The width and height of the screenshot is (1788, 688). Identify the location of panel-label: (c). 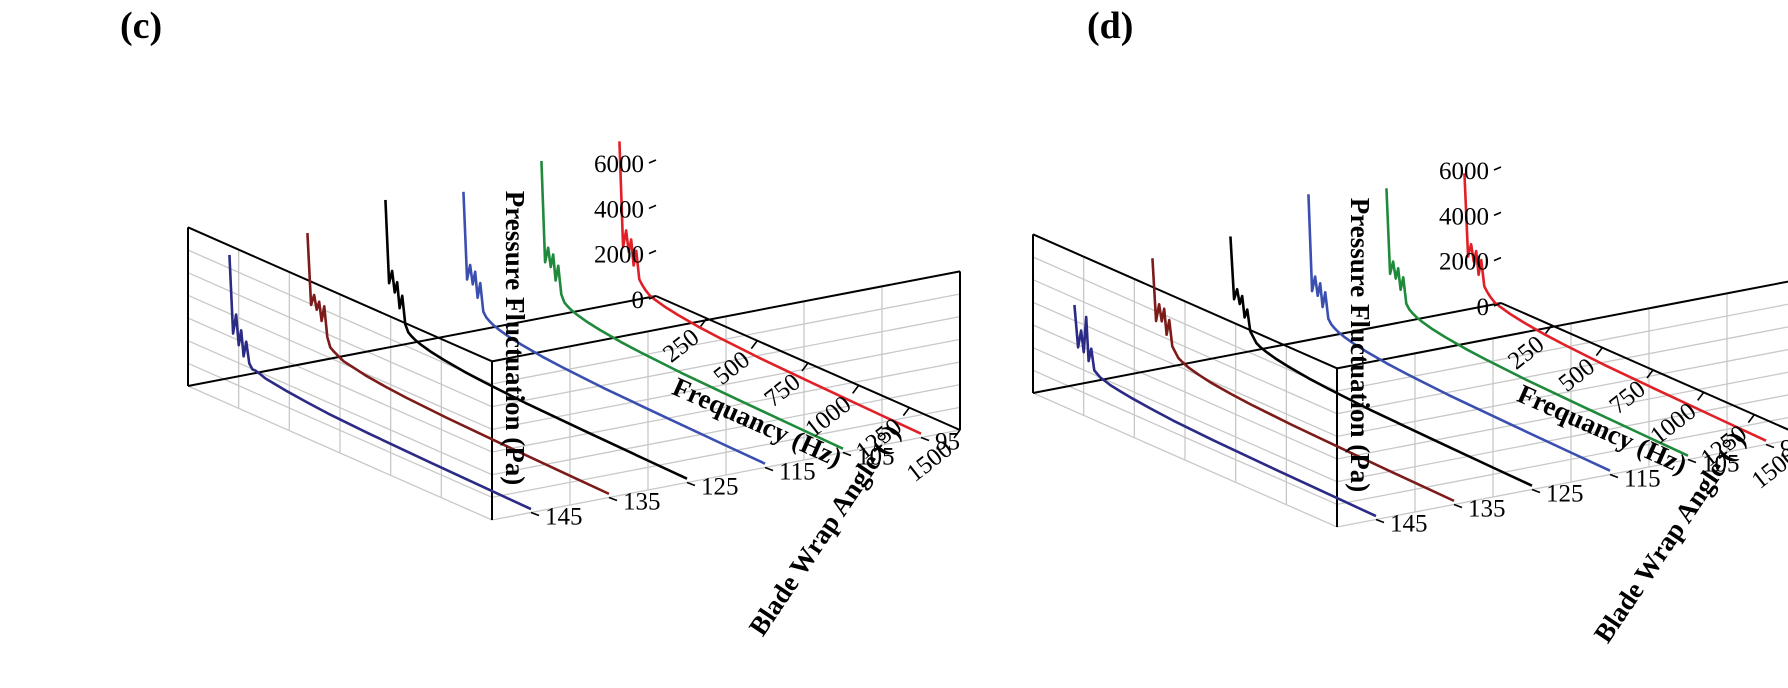
(141, 26).